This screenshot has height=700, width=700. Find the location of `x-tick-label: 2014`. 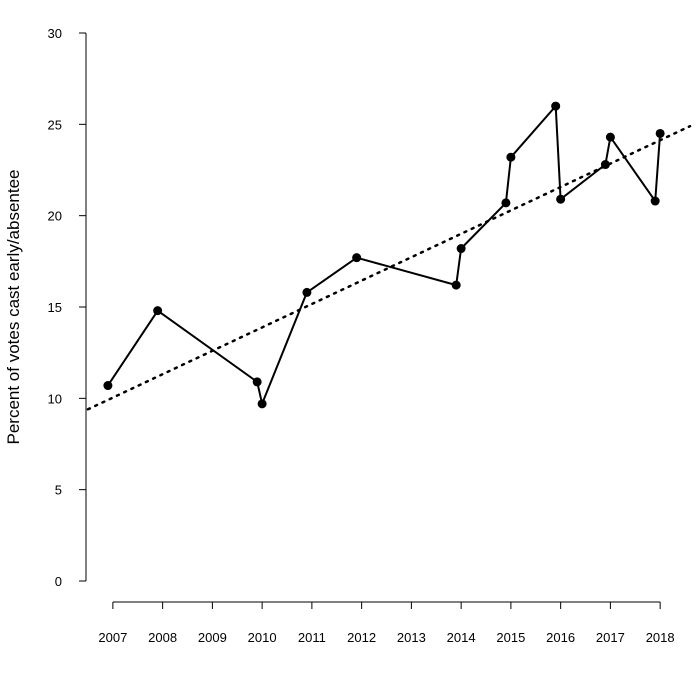

x-tick-label: 2014 is located at coordinates (461, 637).